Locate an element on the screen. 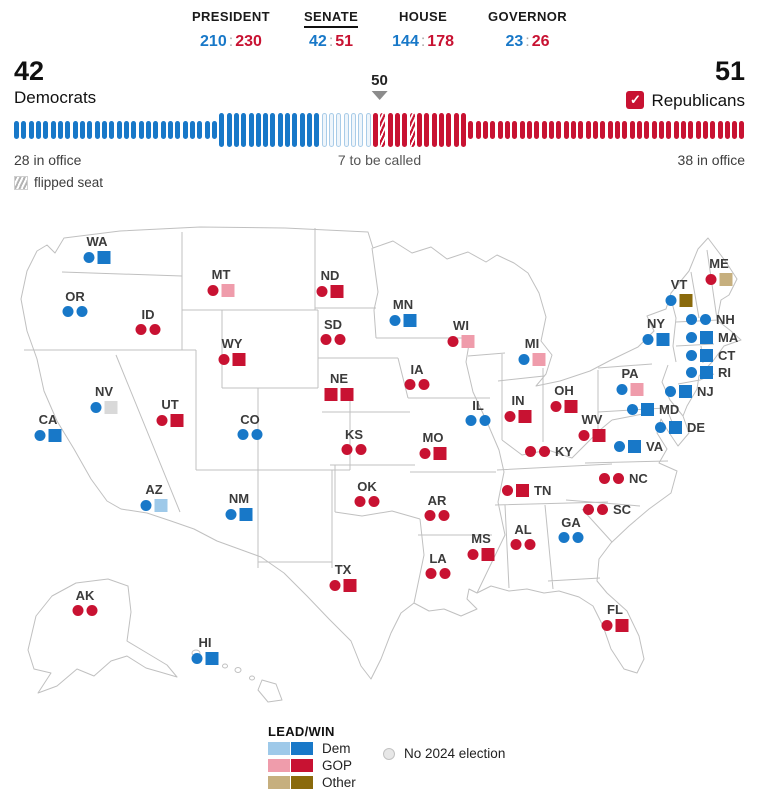 This screenshot has width=759, height=800. state-ks: KS is located at coordinates (354, 441).